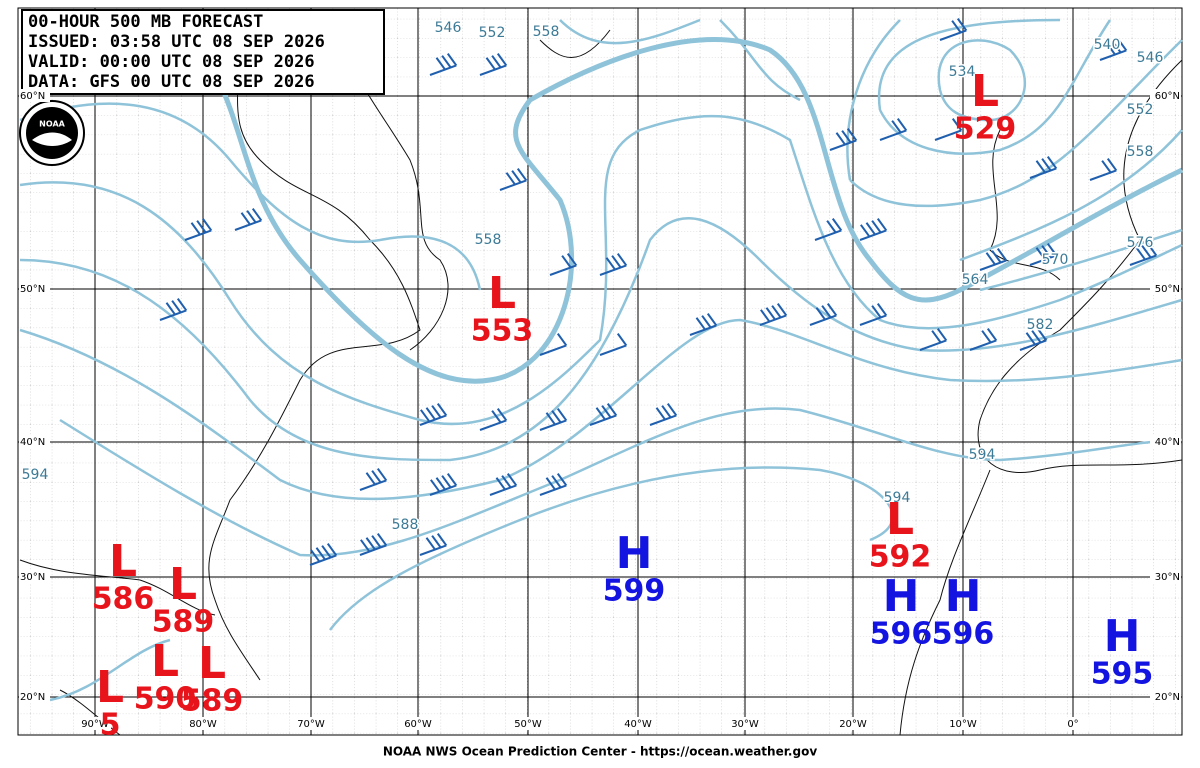  Describe the element at coordinates (634, 591) in the screenshot. I see `center-value: 599` at that location.